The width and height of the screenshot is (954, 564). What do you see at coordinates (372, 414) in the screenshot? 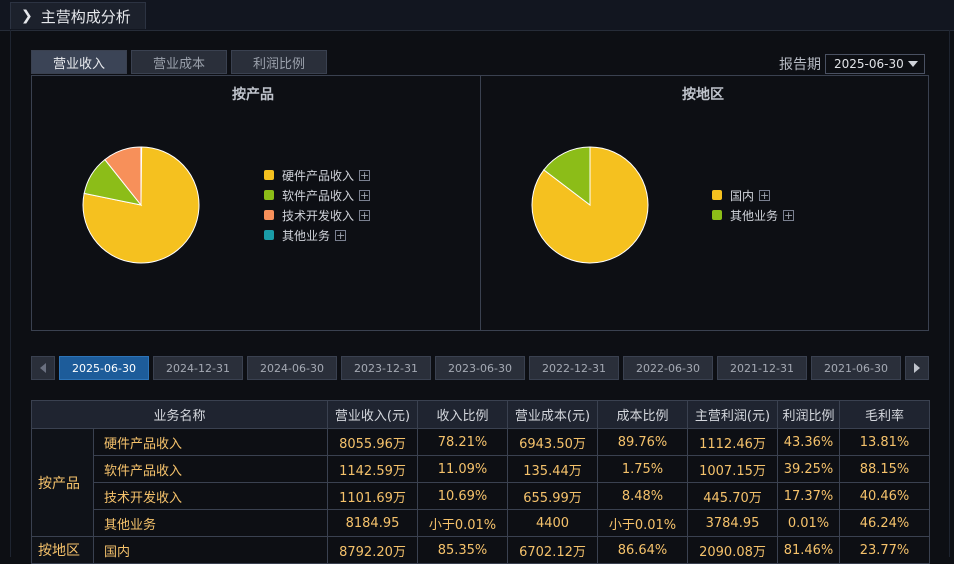
I see `col-header: 营业收入(元)` at bounding box center [372, 414].